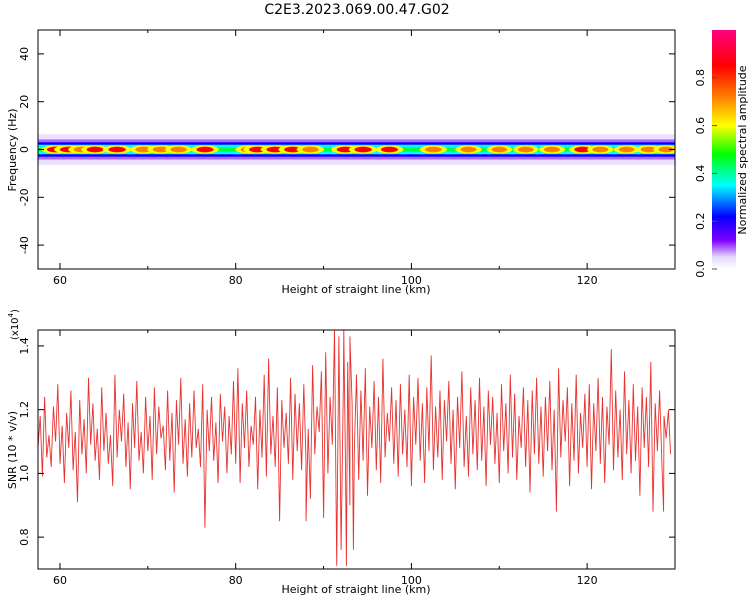 The image size is (750, 600). Describe the element at coordinates (24, 410) in the screenshot. I see `snr-ytick-label: 1.2` at that location.